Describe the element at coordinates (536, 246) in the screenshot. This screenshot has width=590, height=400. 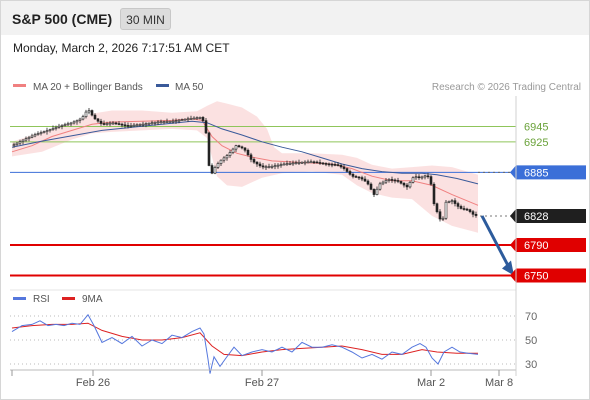
I see `level-label-6790: 6790` at that location.